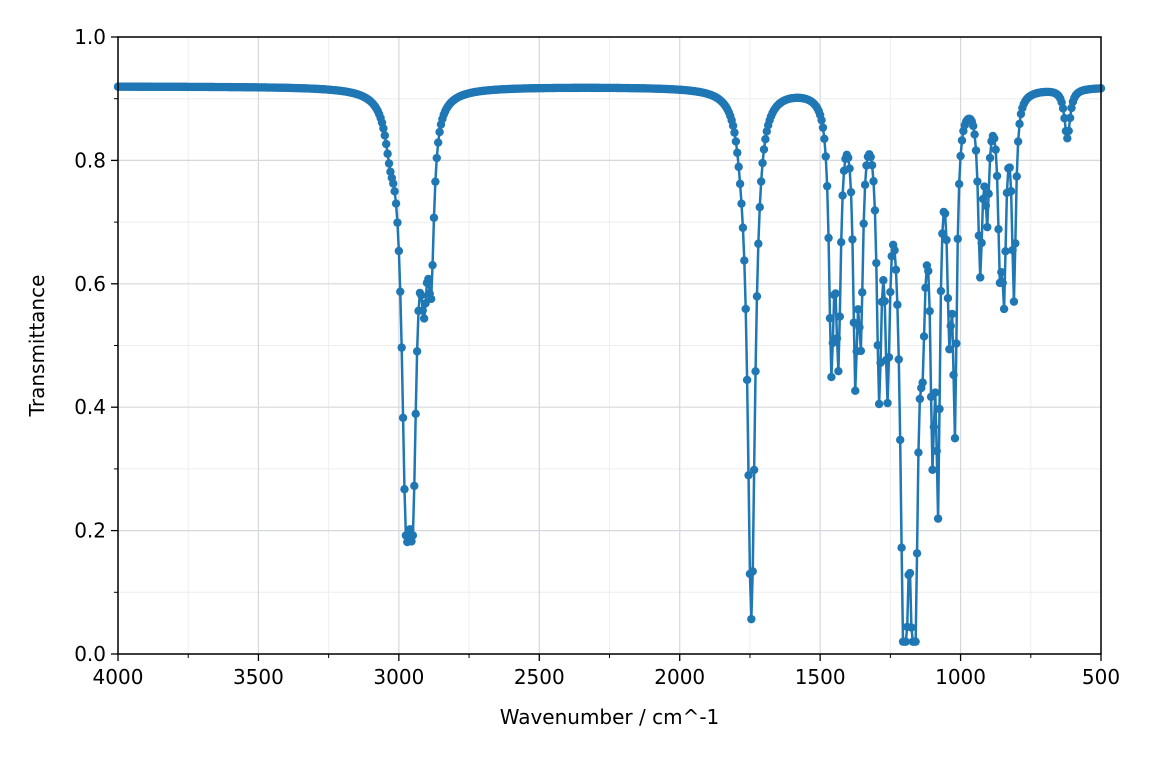  Describe the element at coordinates (960, 677) in the screenshot. I see `x-tick-label: 1000` at that location.